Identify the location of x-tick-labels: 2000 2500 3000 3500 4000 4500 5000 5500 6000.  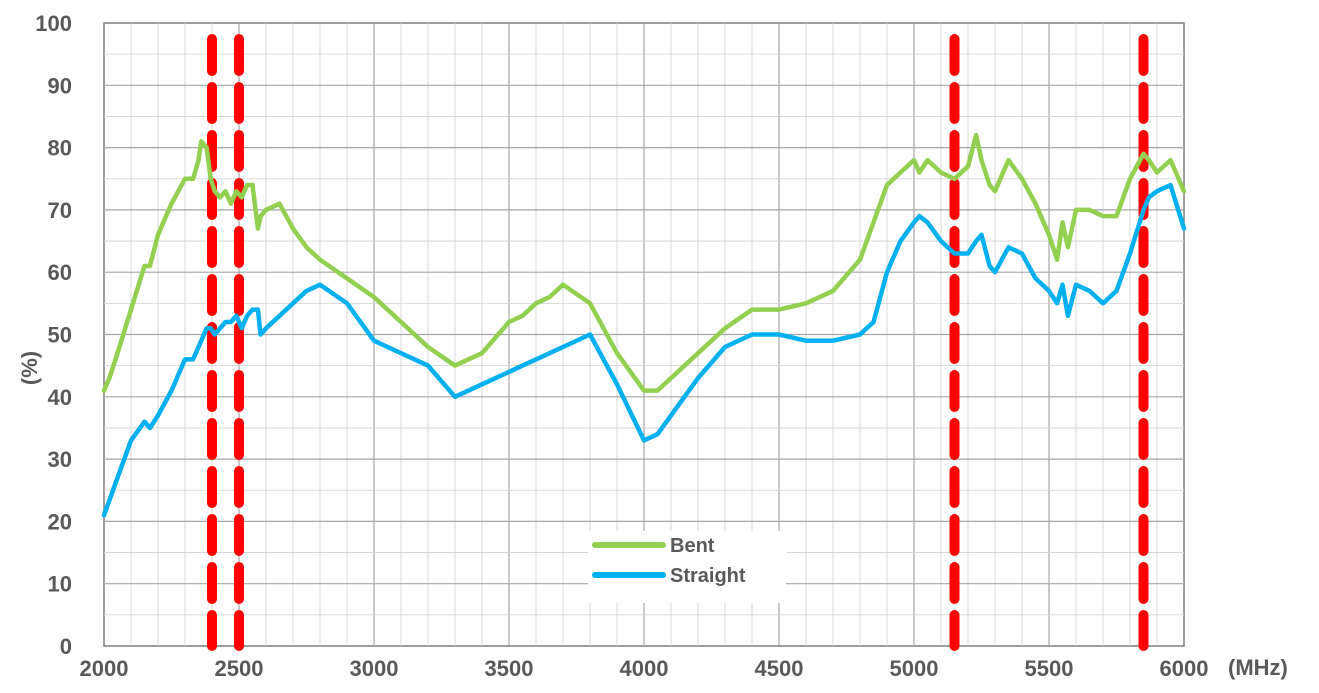
(644, 668).